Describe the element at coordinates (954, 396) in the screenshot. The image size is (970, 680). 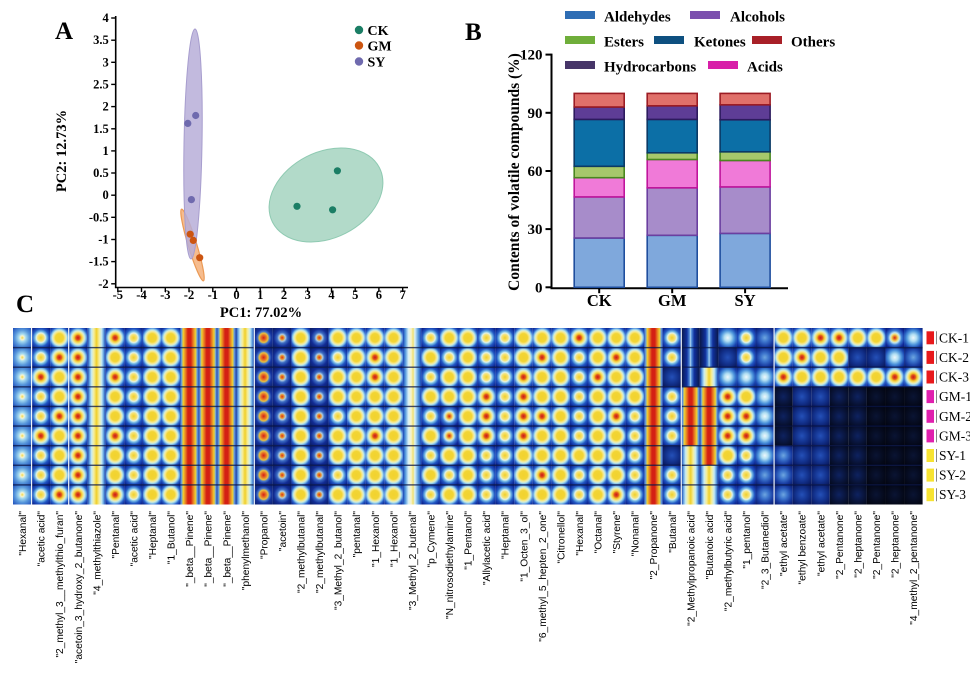
I see `svg-text: GM-1` at that location.